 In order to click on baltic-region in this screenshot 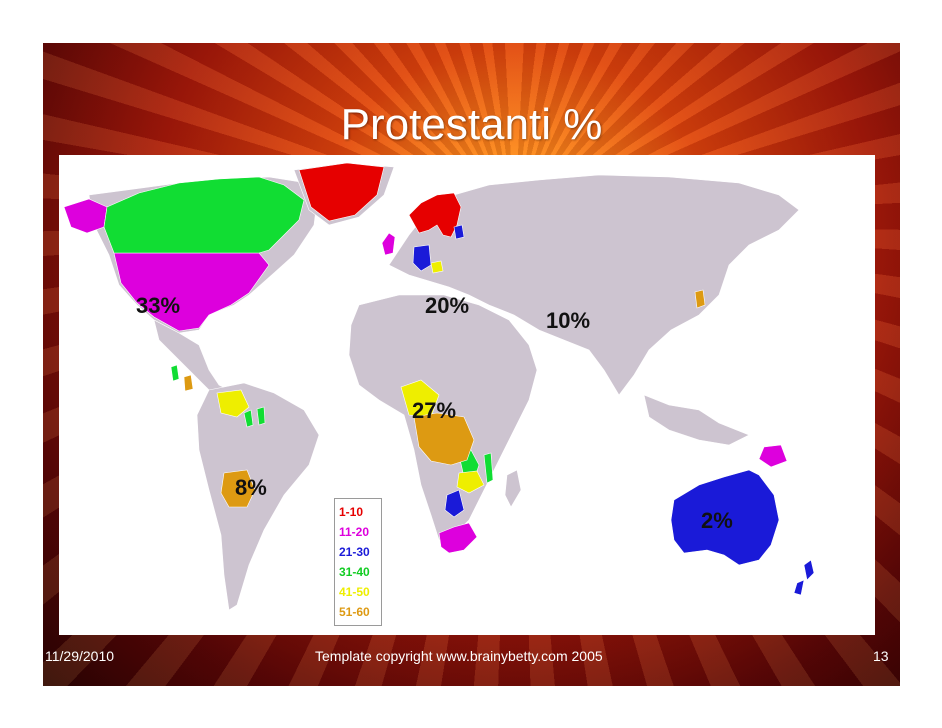, I will do `click(459, 232)`.